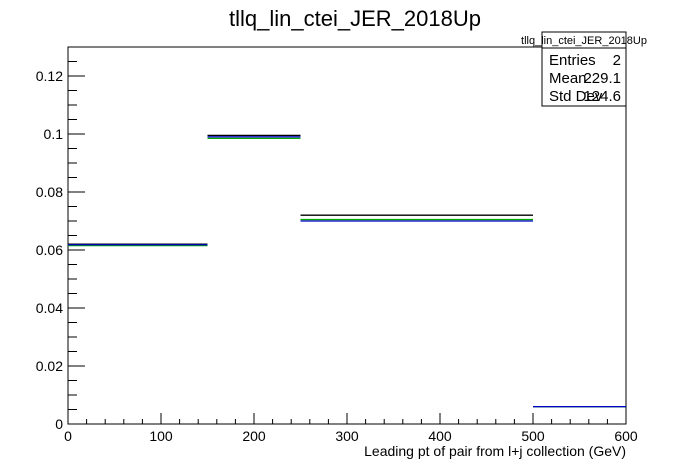 The height and width of the screenshot is (472, 696). What do you see at coordinates (49, 76) in the screenshot?
I see `y-tick-label: 0.12` at bounding box center [49, 76].